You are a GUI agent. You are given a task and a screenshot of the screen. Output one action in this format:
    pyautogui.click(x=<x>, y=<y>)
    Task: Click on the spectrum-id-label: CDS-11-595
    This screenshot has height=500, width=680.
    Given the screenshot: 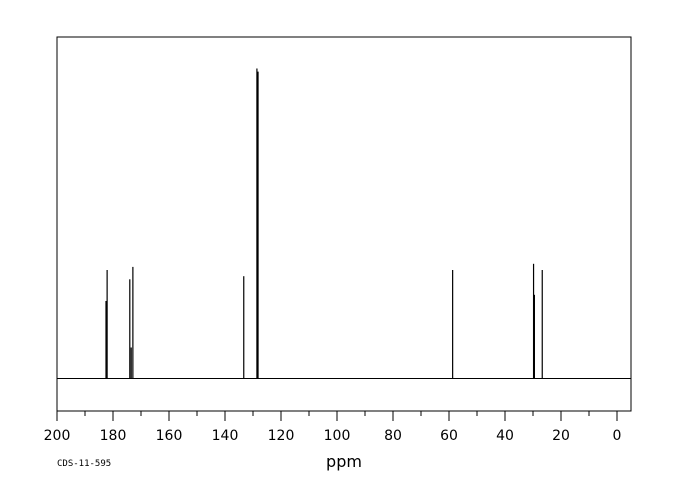 What is the action you would take?
    pyautogui.click(x=84, y=464)
    